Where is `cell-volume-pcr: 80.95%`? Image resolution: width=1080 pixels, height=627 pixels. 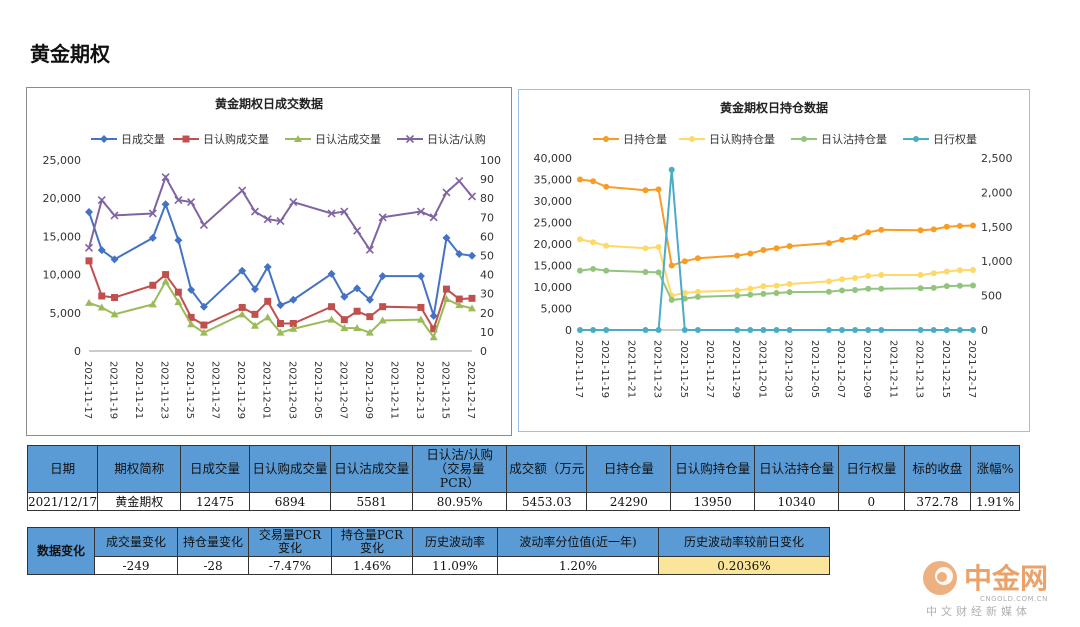
cell-volume-pcr: 80.95% is located at coordinates (460, 501).